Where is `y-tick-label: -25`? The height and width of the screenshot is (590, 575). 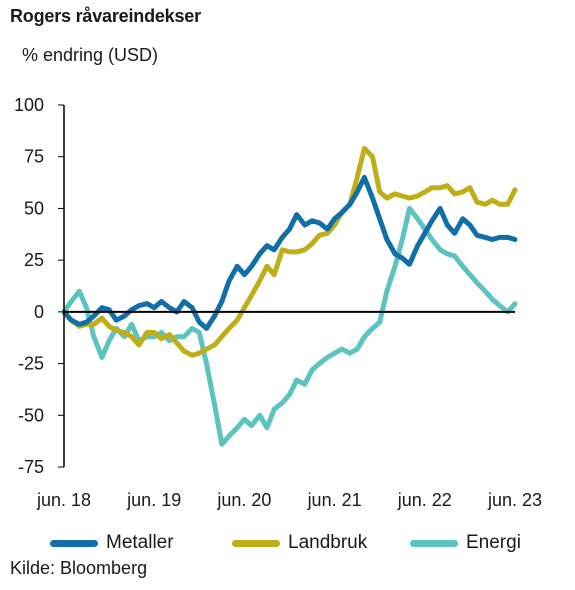 y-tick-label: -25 is located at coordinates (31, 364).